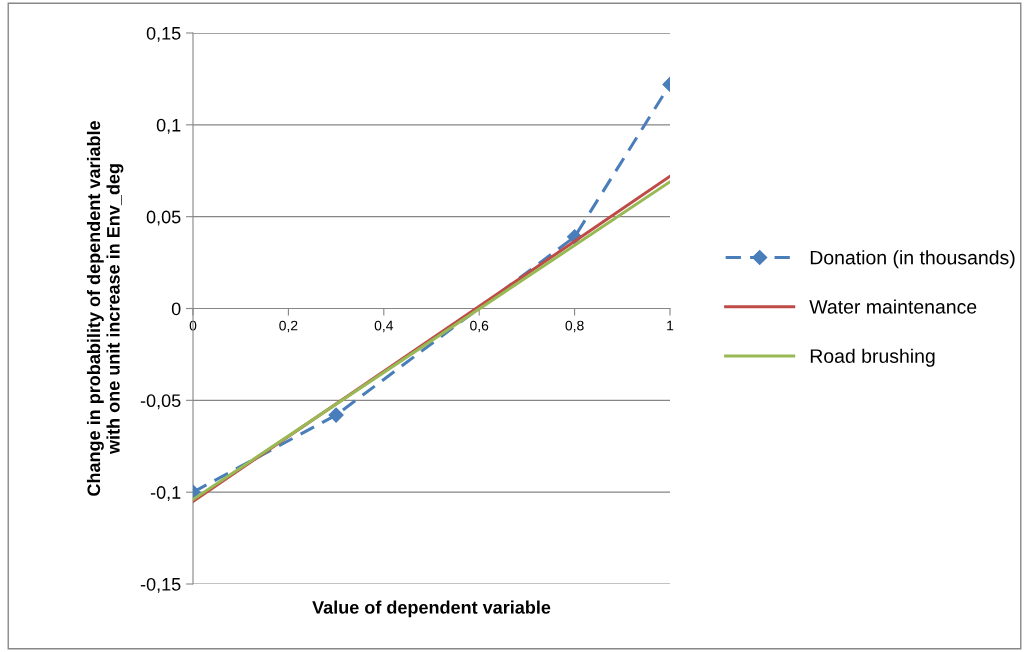 The image size is (1029, 652). I want to click on y-axis-title: Change in probability of dependent variable with one unit increase in Env_deg, so click(105, 308).